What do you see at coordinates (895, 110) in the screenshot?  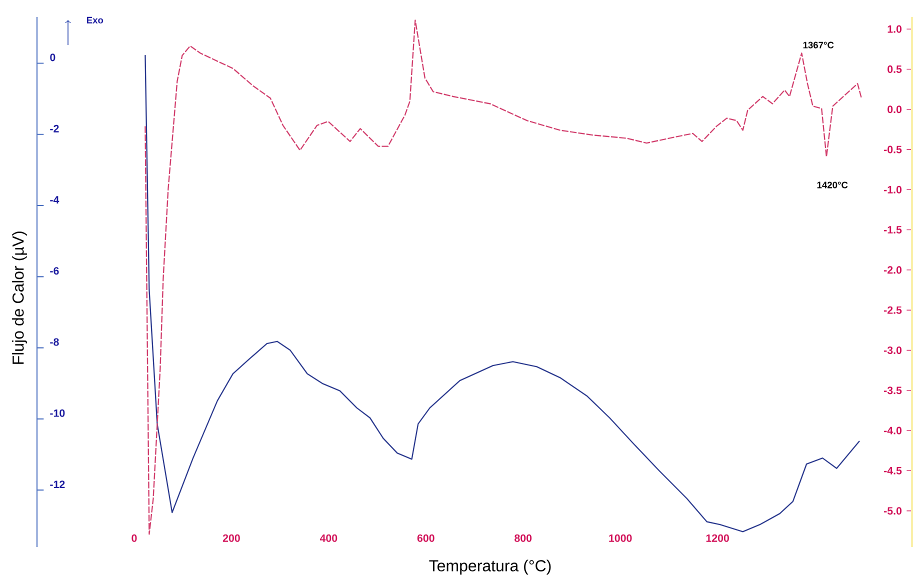 I see `y2-tick-label: 0.0` at bounding box center [895, 110].